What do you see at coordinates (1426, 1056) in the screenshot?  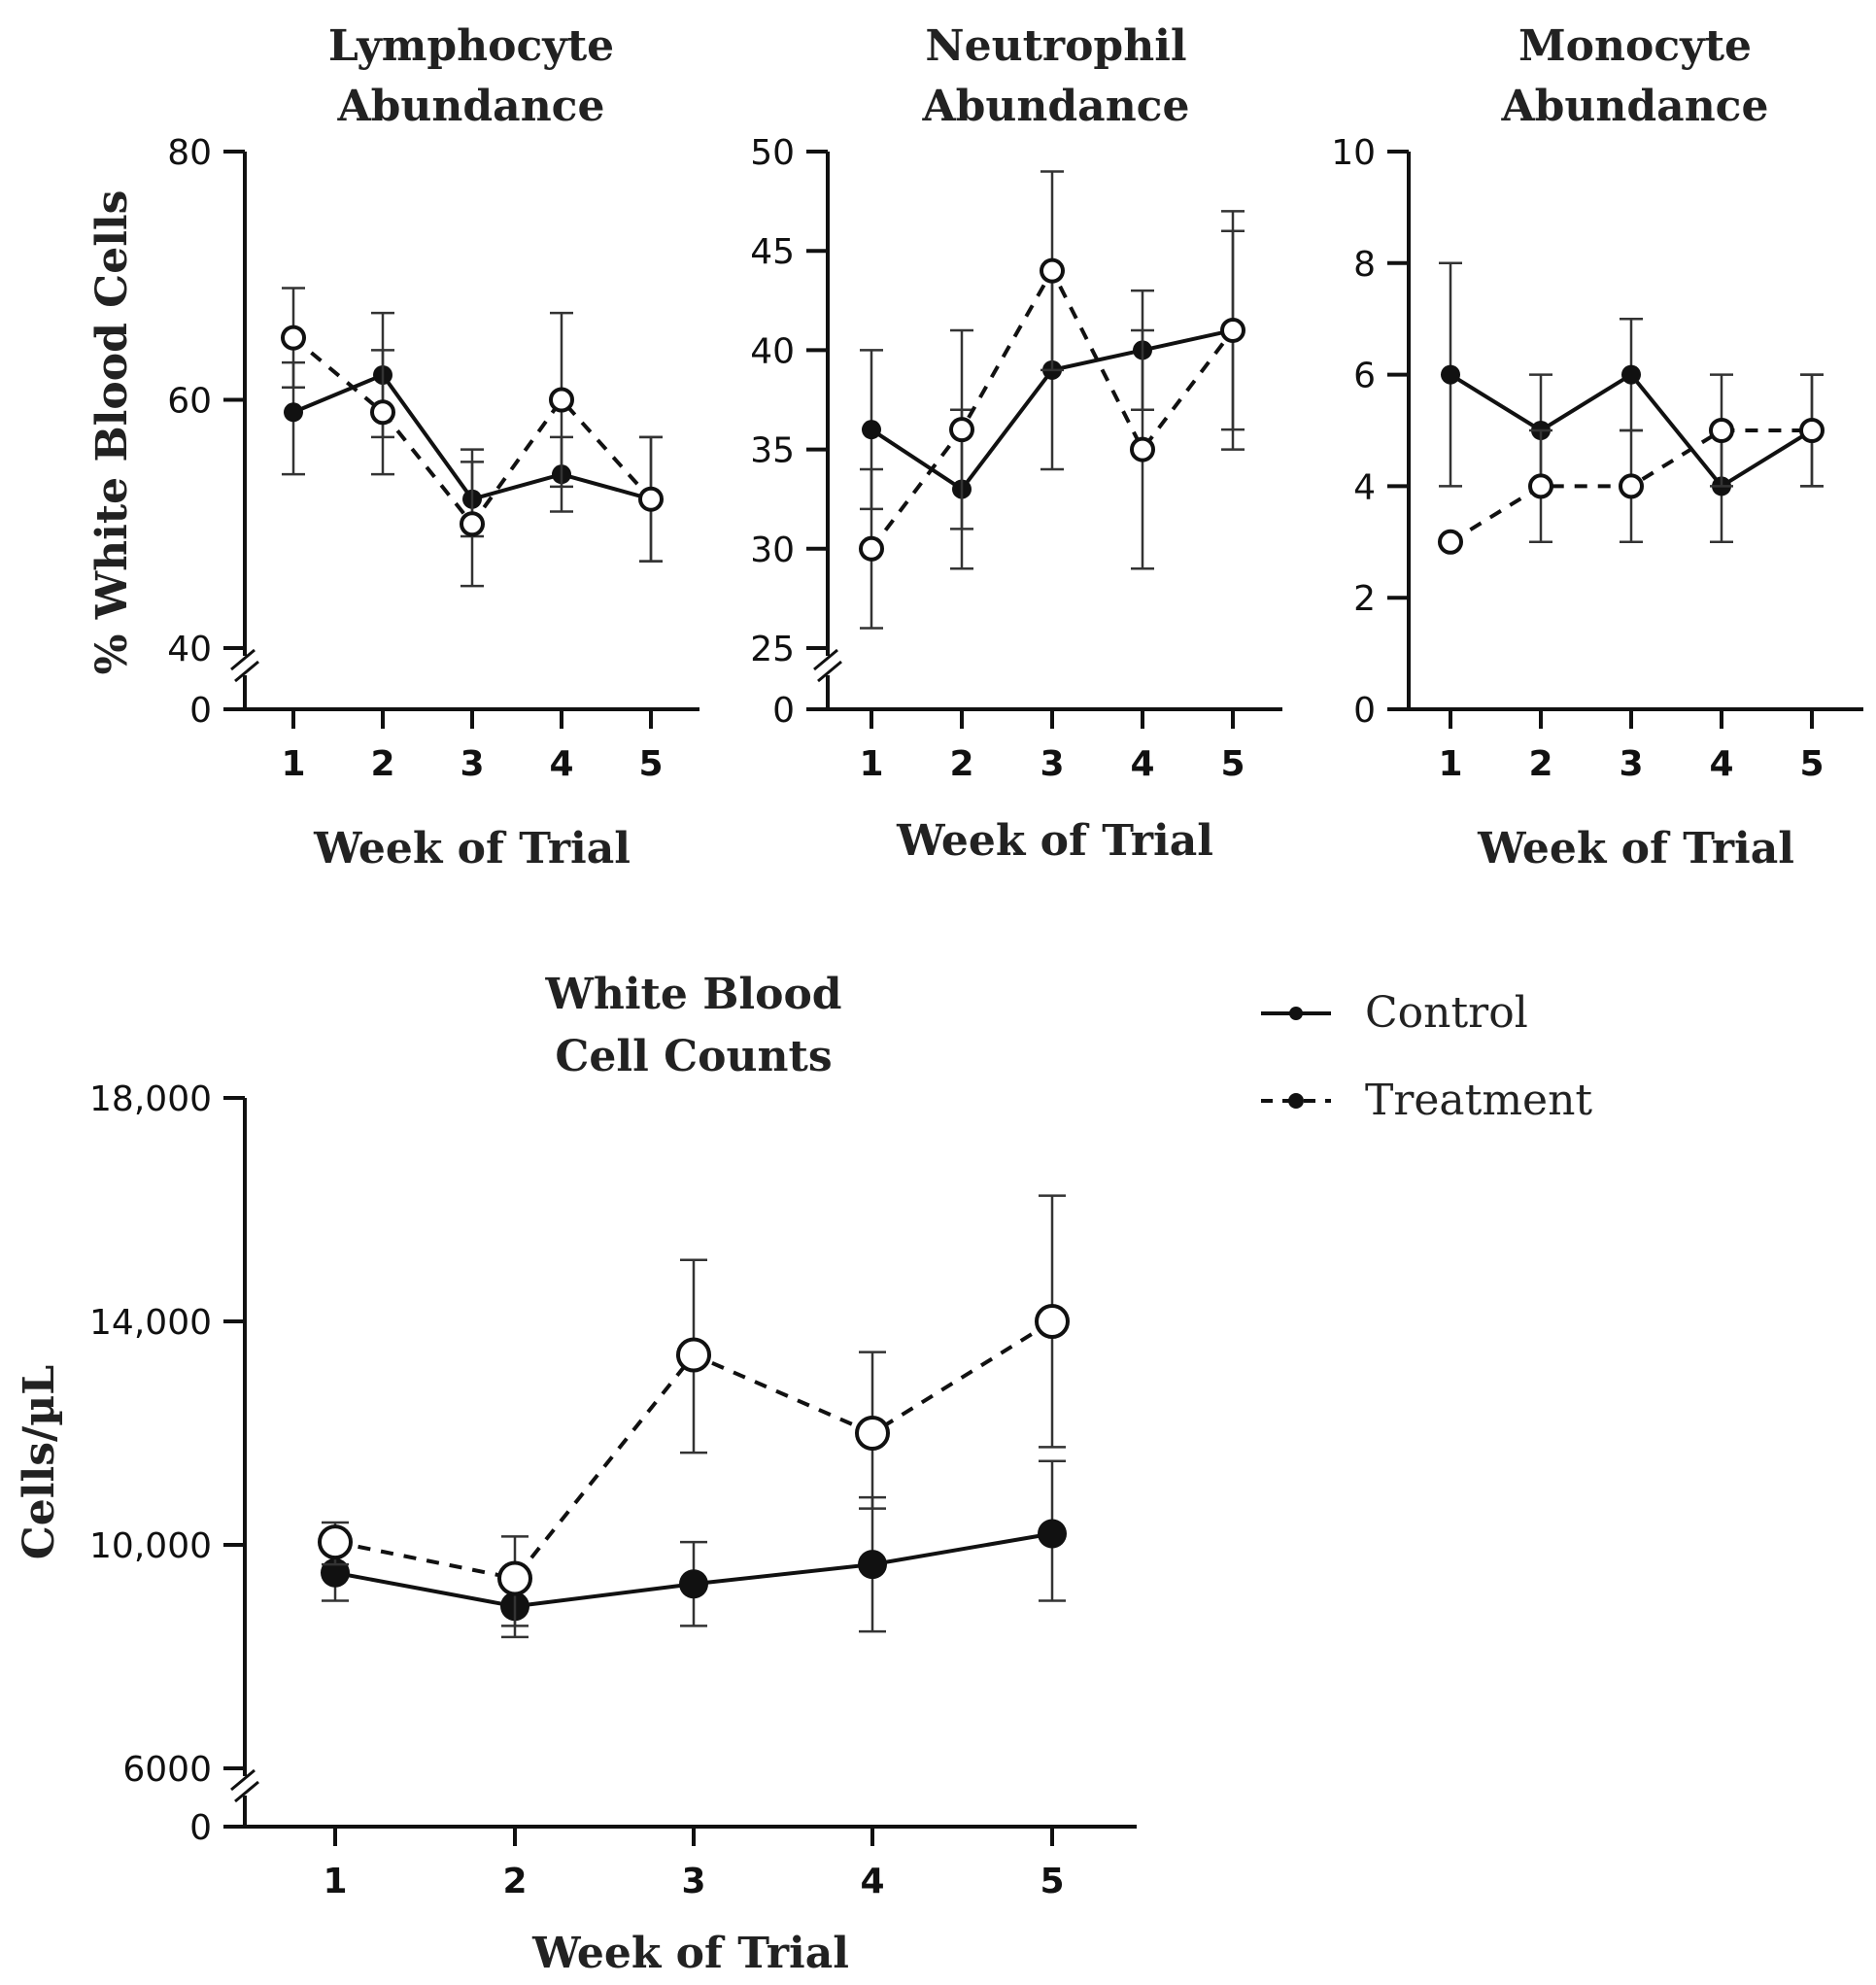 I see `legend: Control Treatment` at bounding box center [1426, 1056].